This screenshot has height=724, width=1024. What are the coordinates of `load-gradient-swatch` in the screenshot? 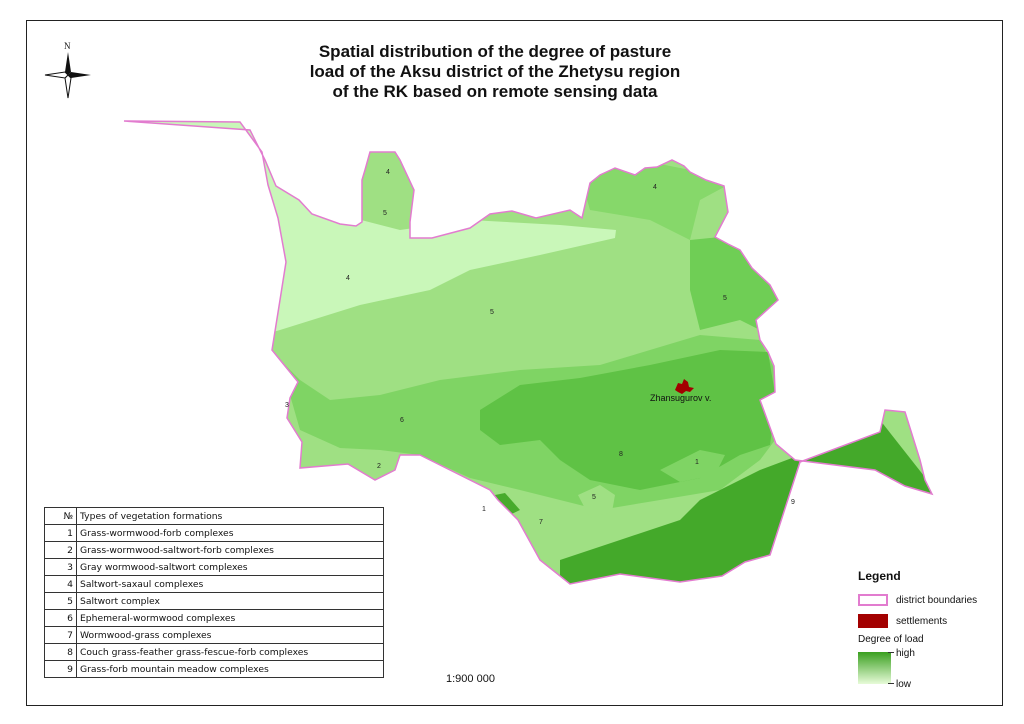 It's located at (874, 668).